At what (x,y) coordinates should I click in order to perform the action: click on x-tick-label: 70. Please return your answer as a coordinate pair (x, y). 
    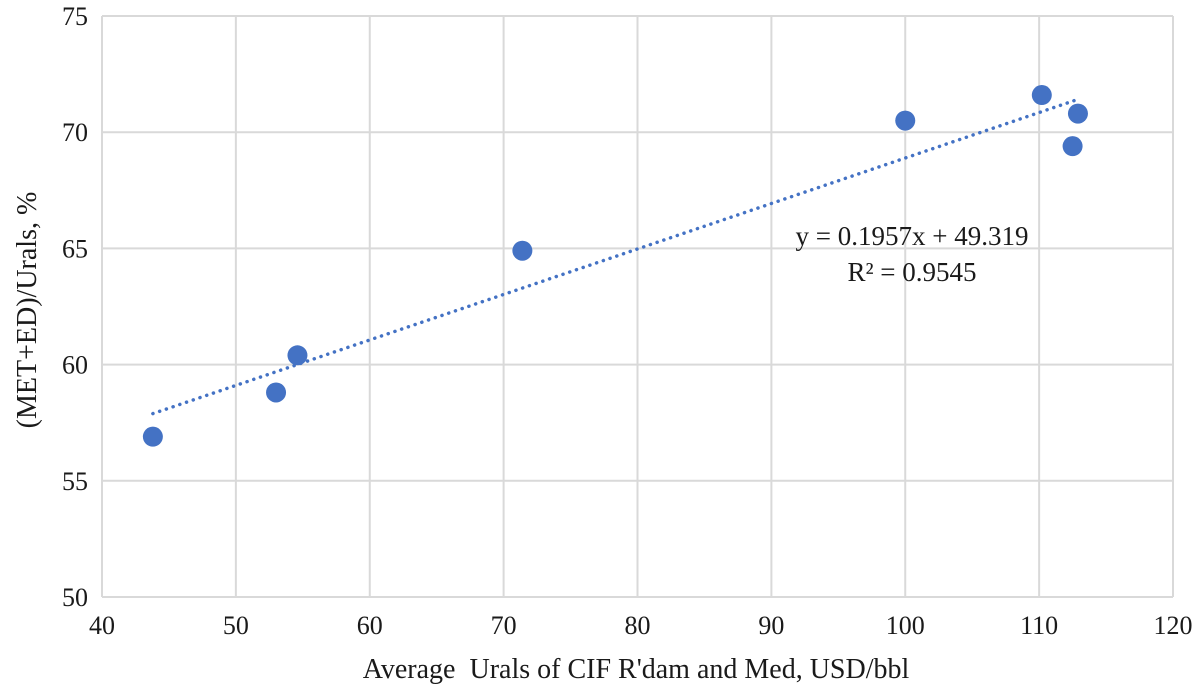
    Looking at the image, I should click on (504, 625).